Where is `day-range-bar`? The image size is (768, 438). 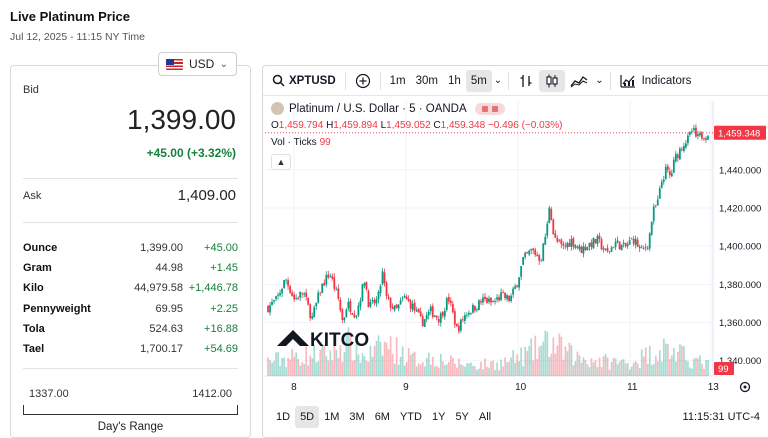
day-range-bar is located at coordinates (130, 410).